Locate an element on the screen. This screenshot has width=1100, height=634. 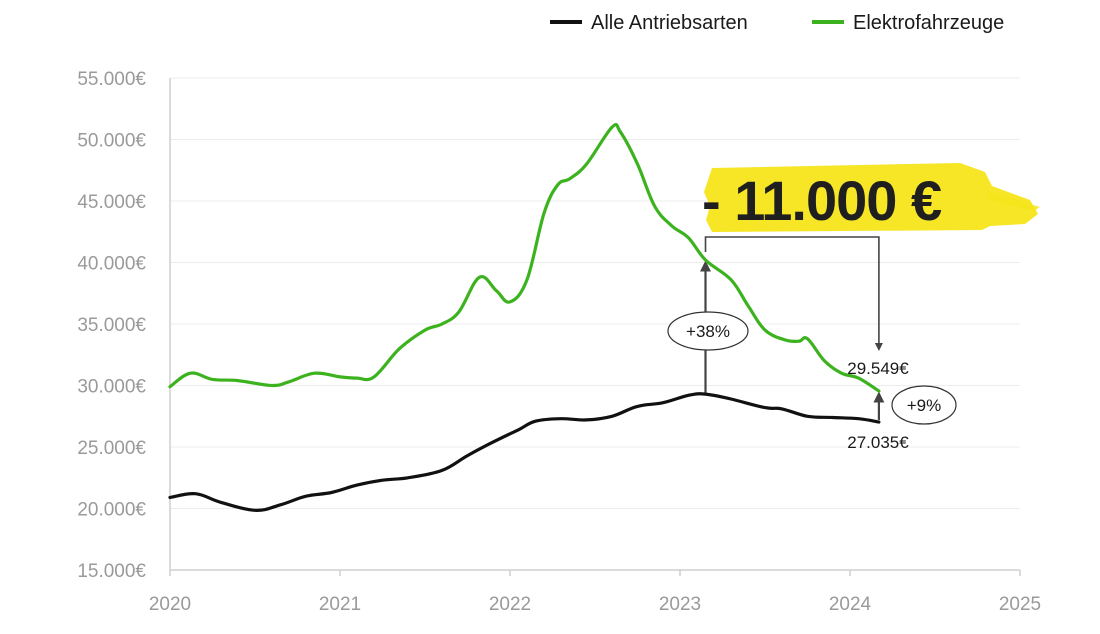
y-tick-label: 30.000€ is located at coordinates (111, 387).